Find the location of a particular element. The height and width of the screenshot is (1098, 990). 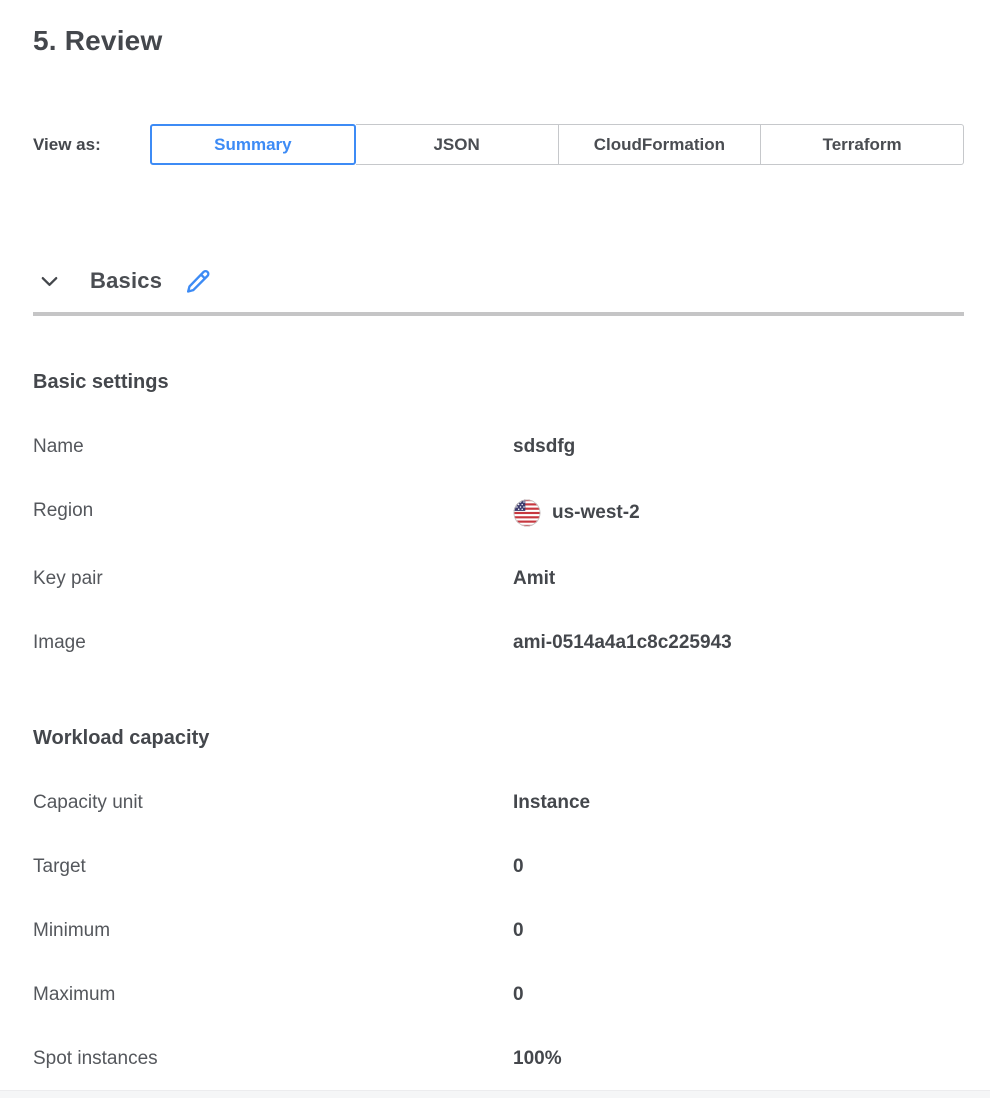

tab-cloudformation: CloudFormation is located at coordinates (660, 144).